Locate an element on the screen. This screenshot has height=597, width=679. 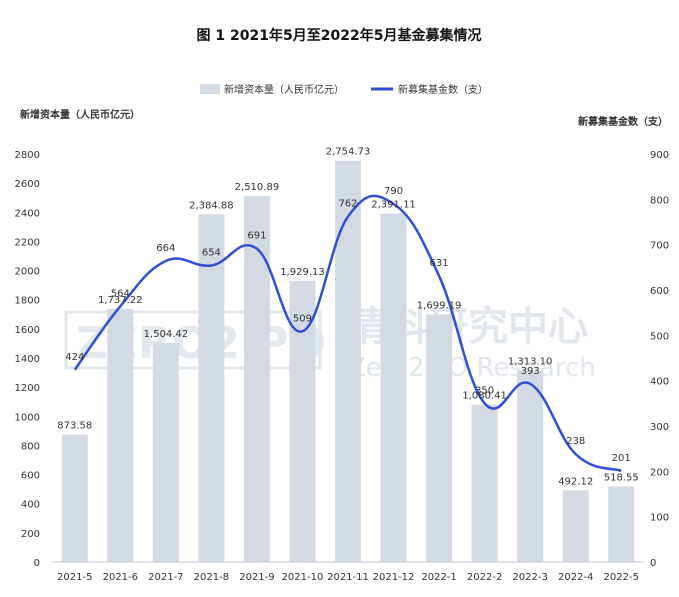
x-tick-label: 2022-5 is located at coordinates (621, 577).